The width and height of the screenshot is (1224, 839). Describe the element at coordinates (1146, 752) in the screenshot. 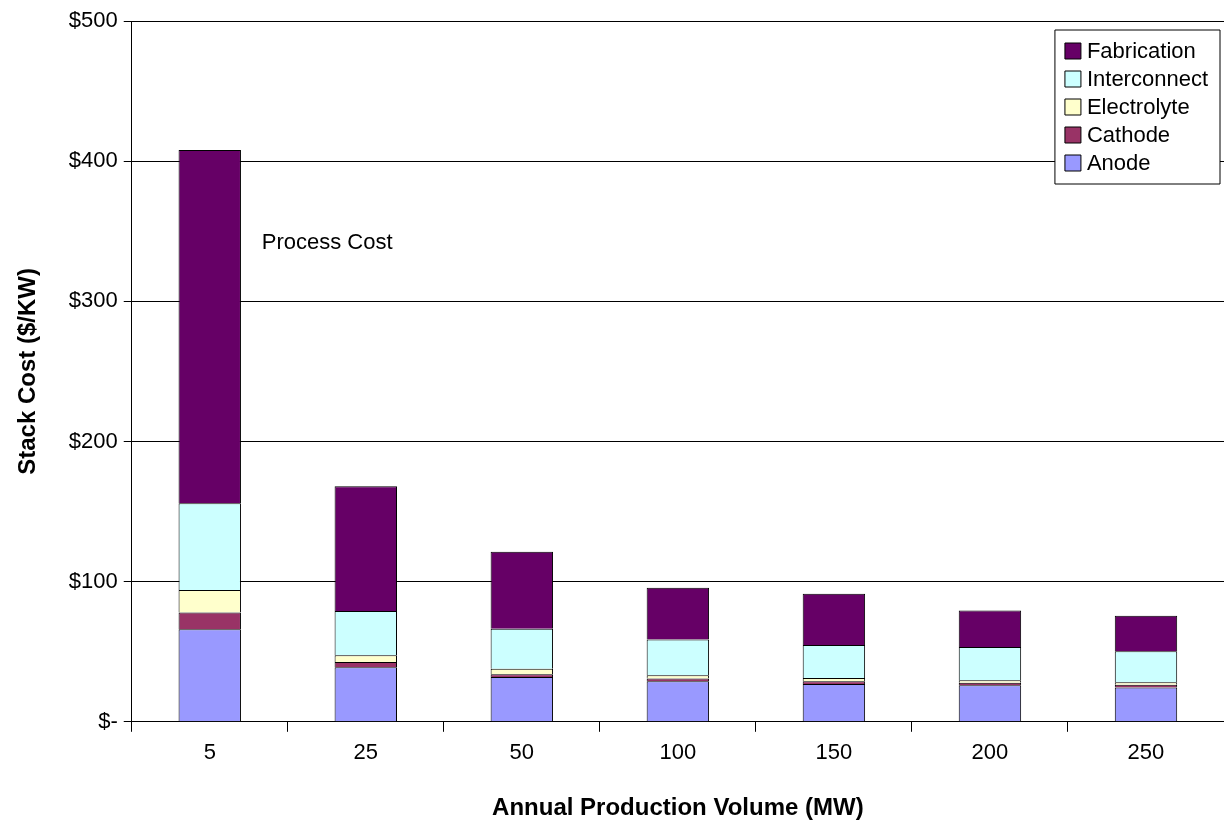

I see `x-tick-label: 250` at that location.